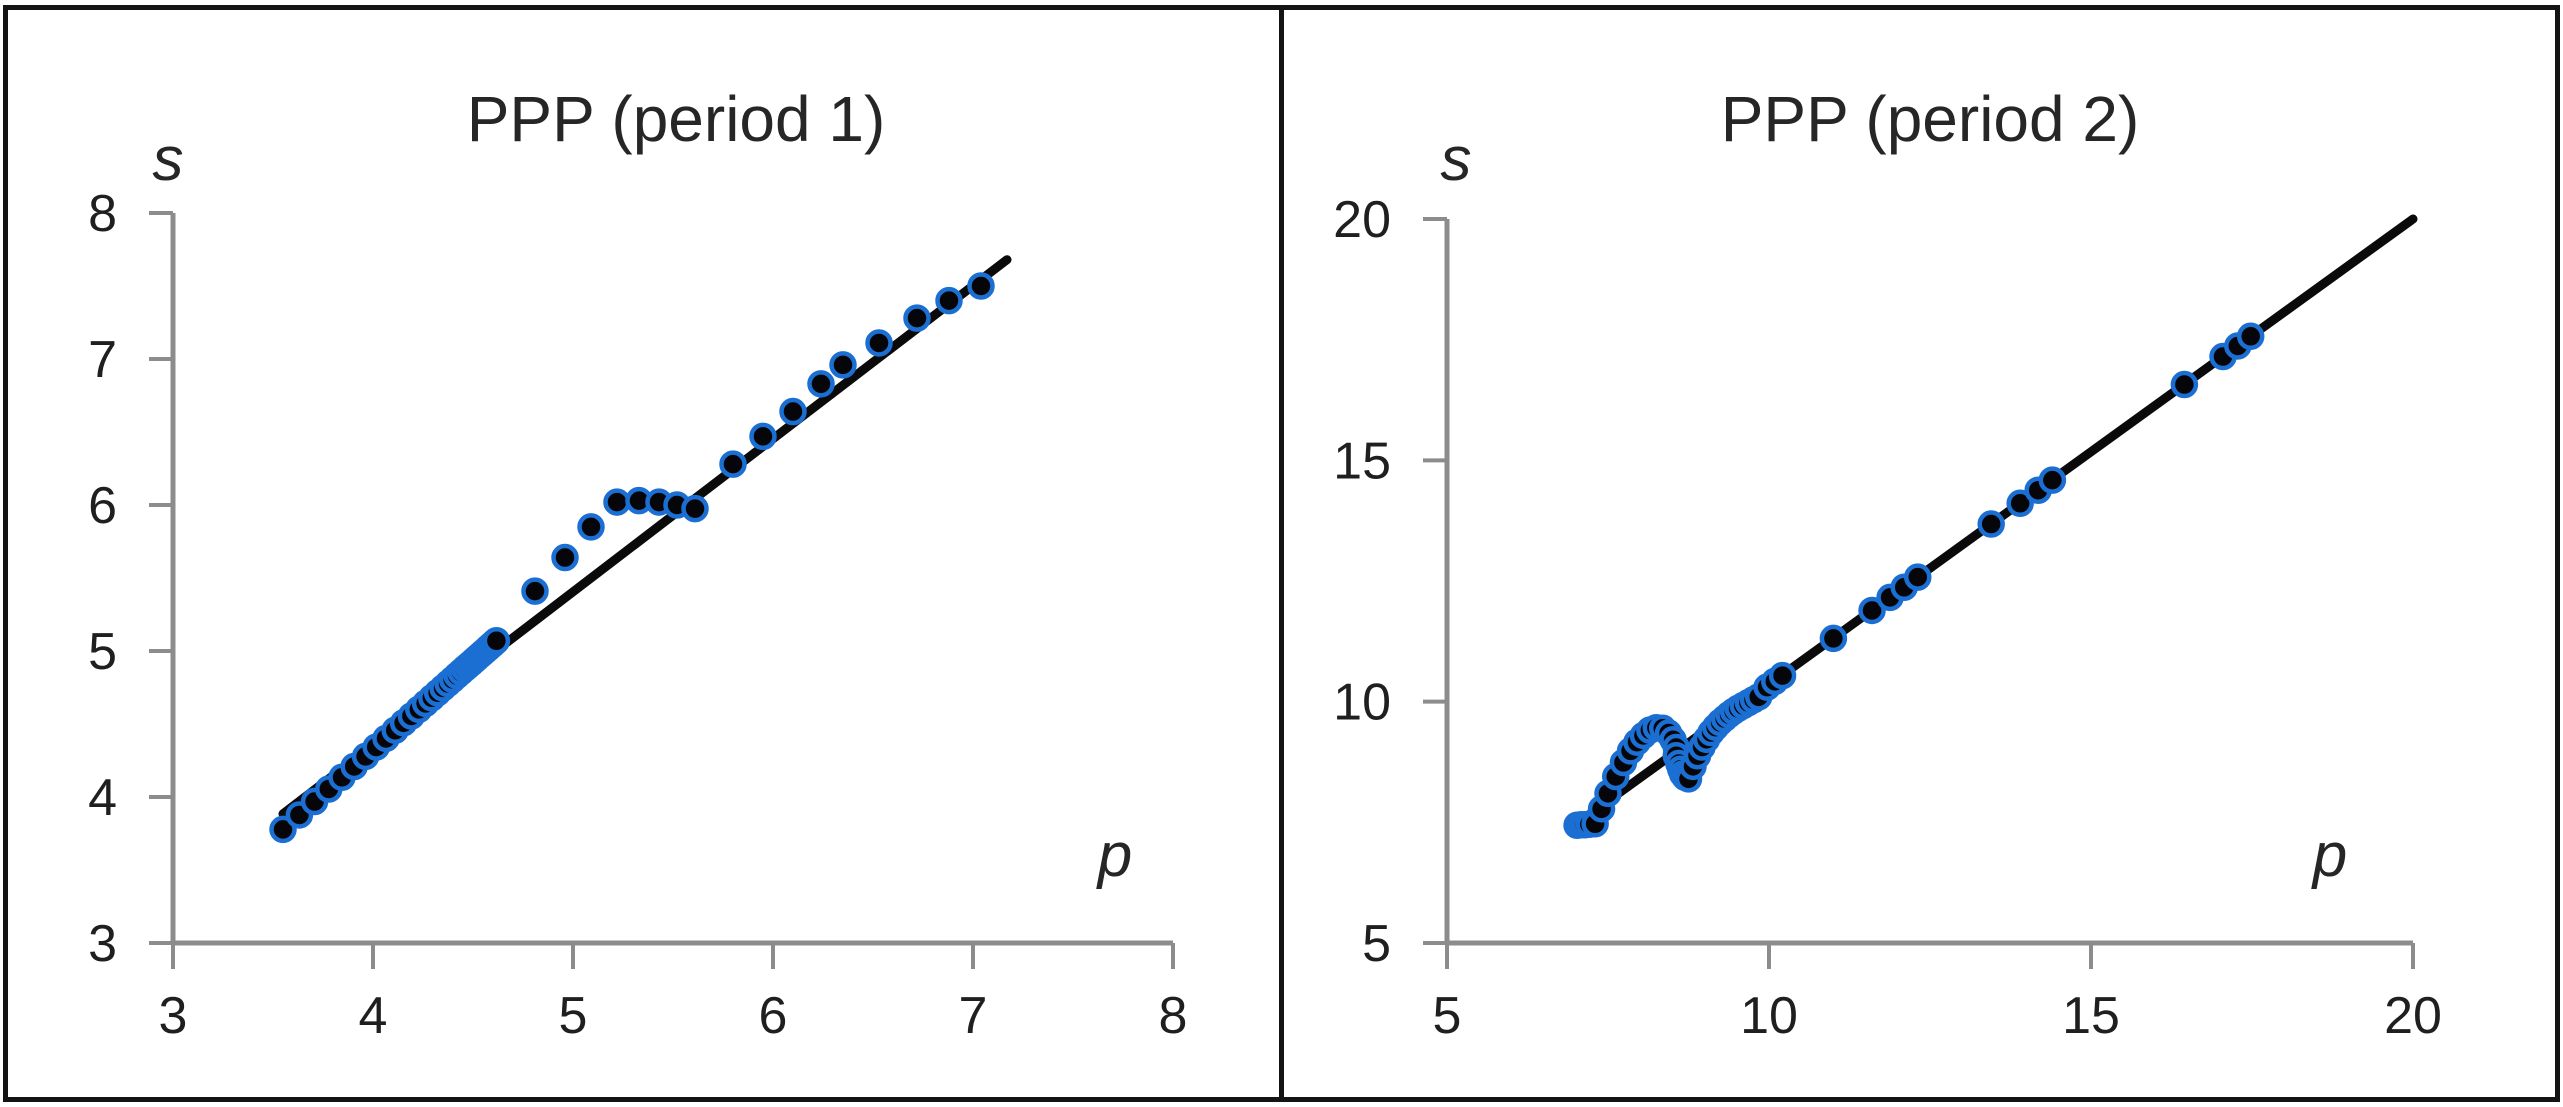 This screenshot has width=2563, height=1107. Describe the element at coordinates (102, 360) in the screenshot. I see `y-axis-tick-label: 7` at that location.